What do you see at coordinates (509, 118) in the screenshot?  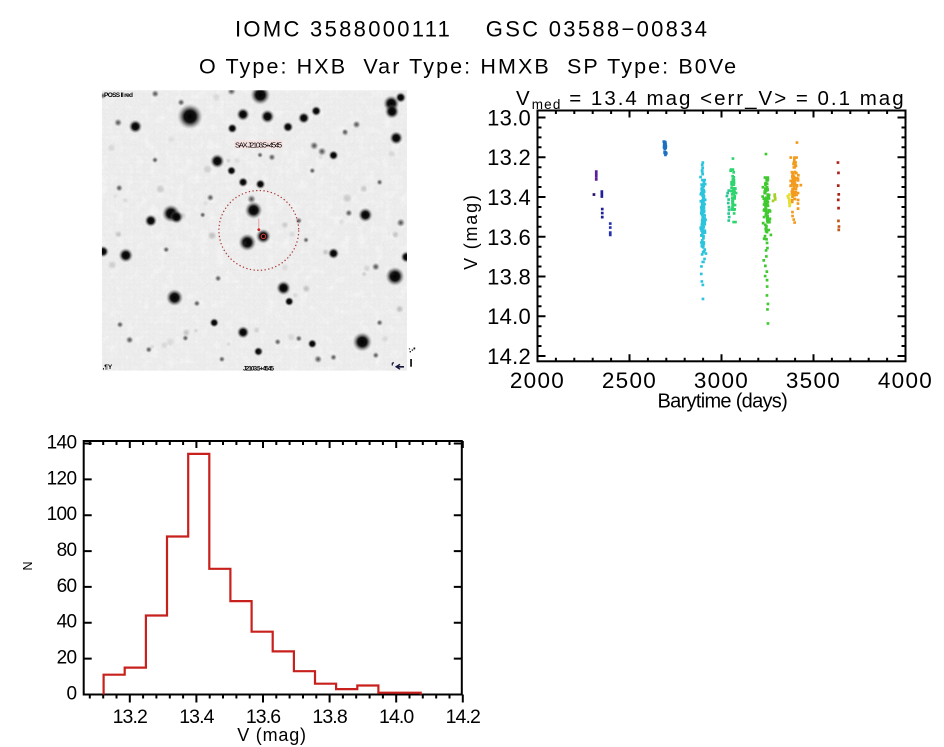 I see `svg-text: 13.0` at bounding box center [509, 118].